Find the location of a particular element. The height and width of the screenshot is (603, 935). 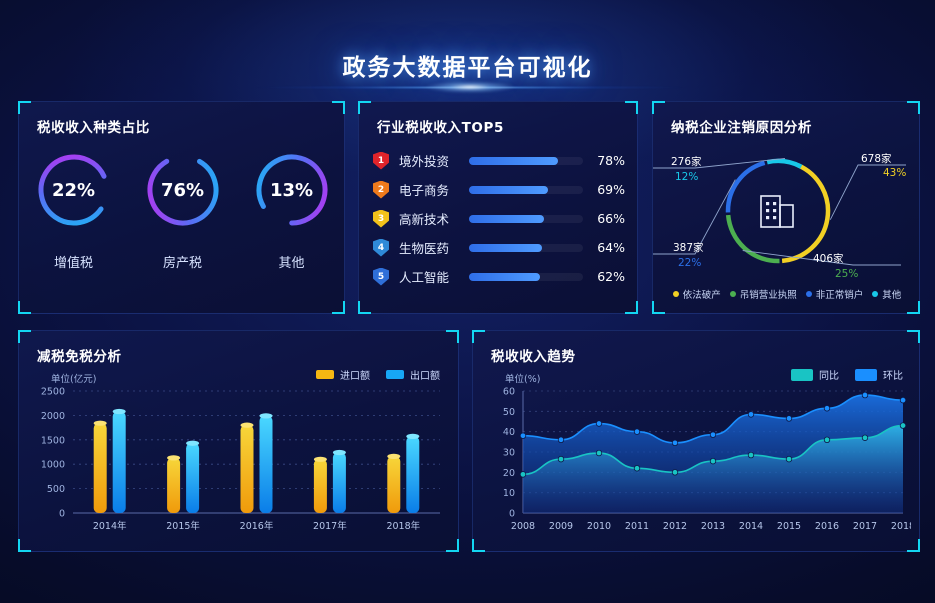

gauge-1: 22% 增值税 is located at coordinates (74, 225).